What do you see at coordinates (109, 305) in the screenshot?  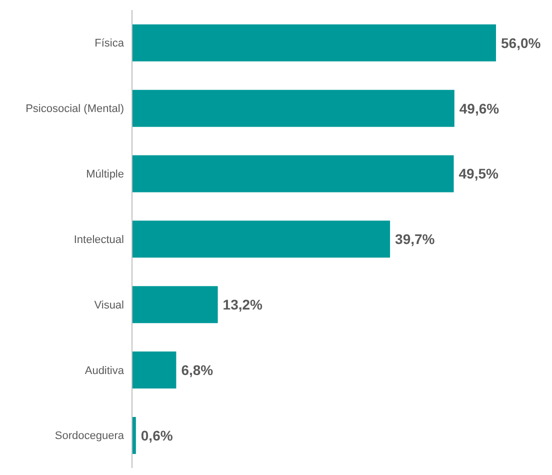 I see `y-tick-label: Visual` at bounding box center [109, 305].